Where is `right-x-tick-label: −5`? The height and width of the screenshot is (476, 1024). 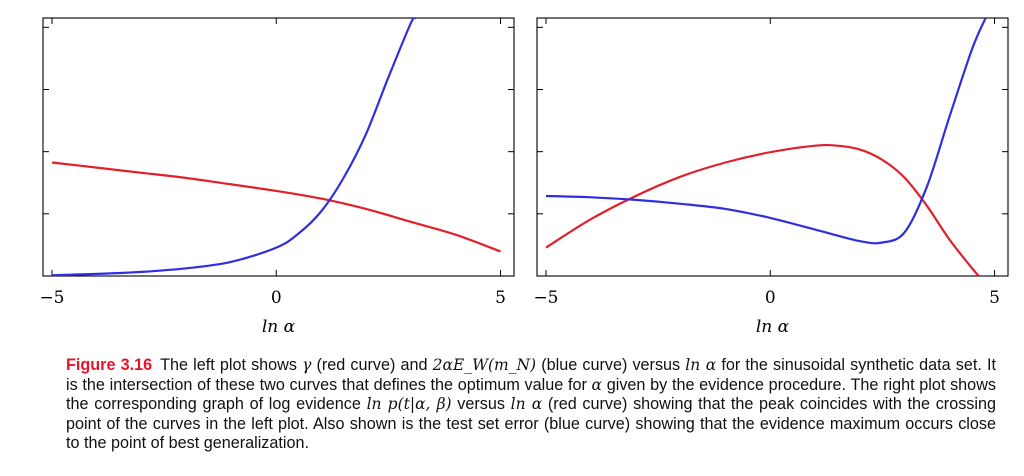 right-x-tick-label: −5 is located at coordinates (545, 298).